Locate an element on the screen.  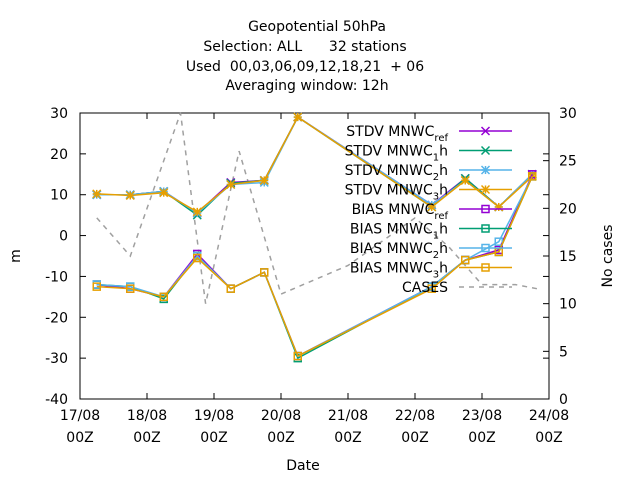
legend-label: BIAS MNWC1h is located at coordinates (399, 232).